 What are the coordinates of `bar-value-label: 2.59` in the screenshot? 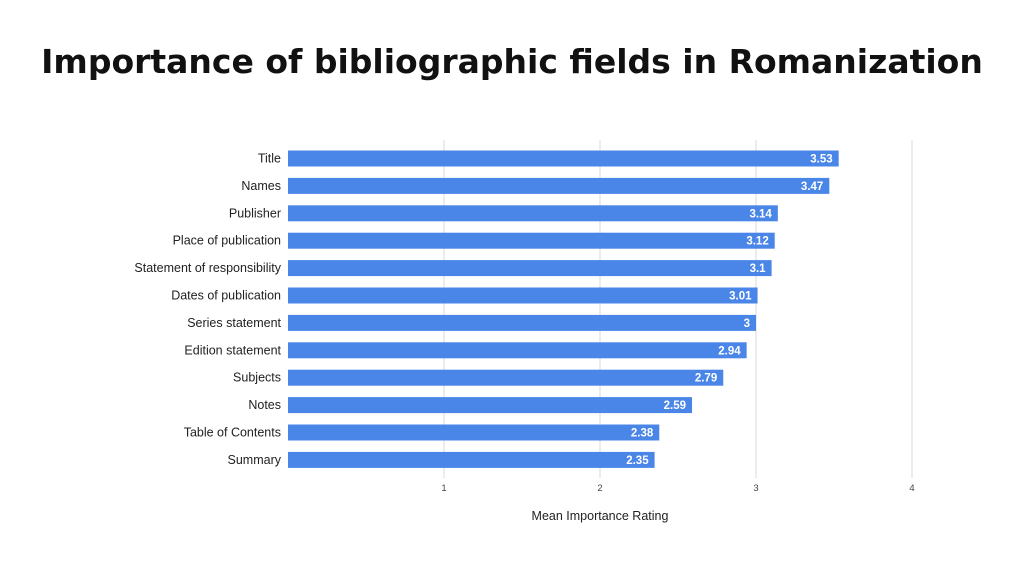 It's located at (675, 406).